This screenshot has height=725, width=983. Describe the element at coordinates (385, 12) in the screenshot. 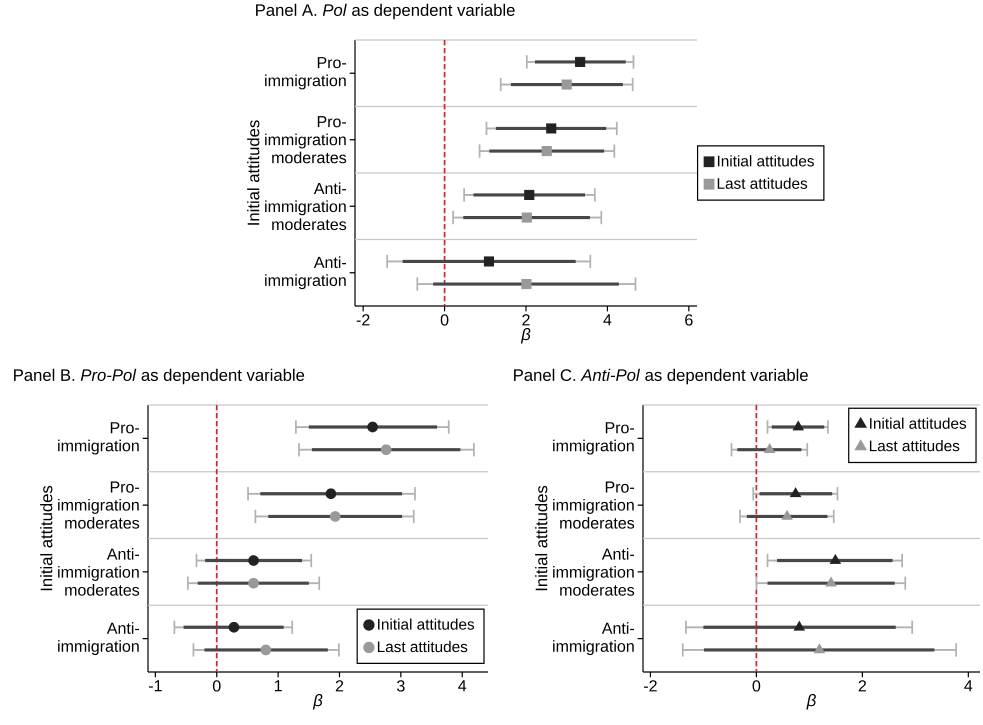

I see `chart-title: Panel A. Pol as dependent variable` at that location.